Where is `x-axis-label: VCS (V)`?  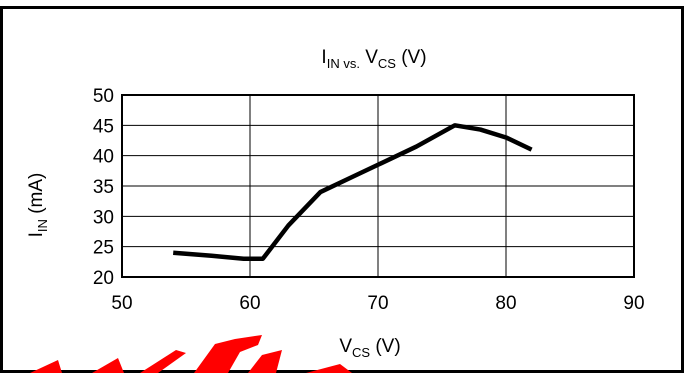 x-axis-label: VCS (V) is located at coordinates (369, 348).